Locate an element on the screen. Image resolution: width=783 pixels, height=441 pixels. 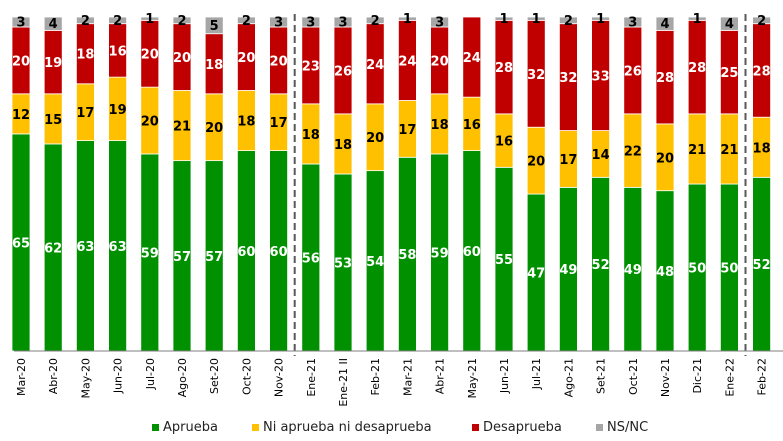
legend-label: Aprueba is located at coordinates (190, 427).